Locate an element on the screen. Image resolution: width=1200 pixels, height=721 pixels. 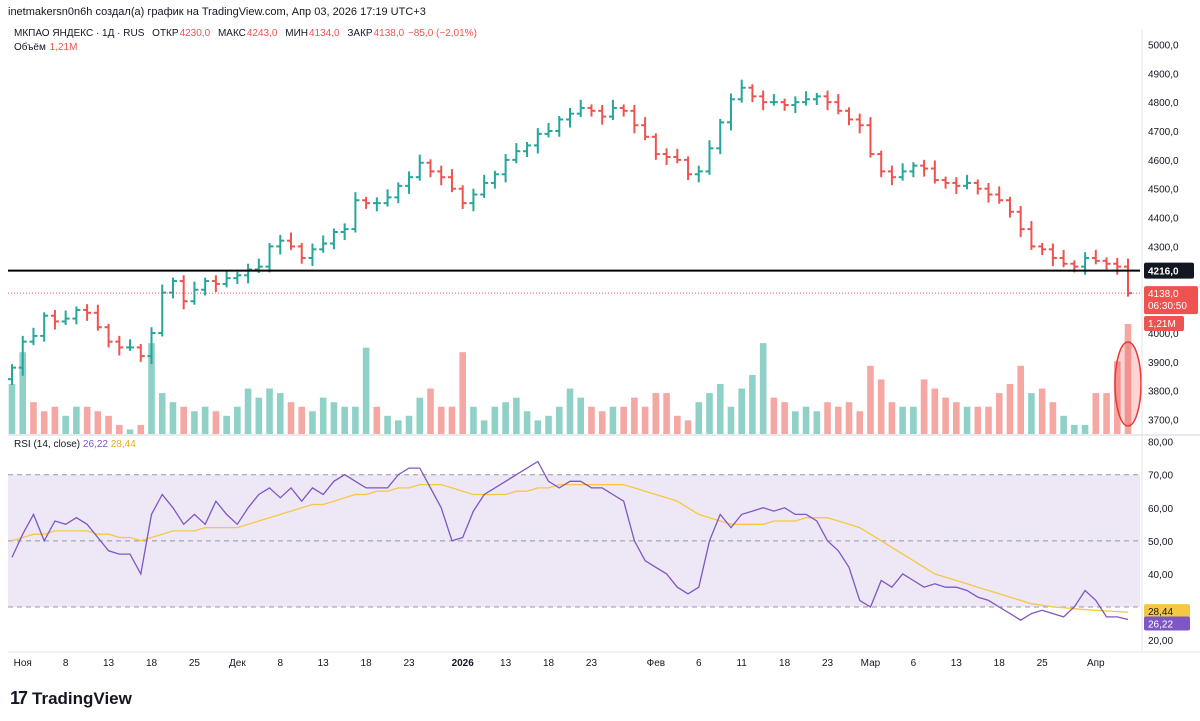
last-price-label: 4138,0 is located at coordinates (1163, 294).